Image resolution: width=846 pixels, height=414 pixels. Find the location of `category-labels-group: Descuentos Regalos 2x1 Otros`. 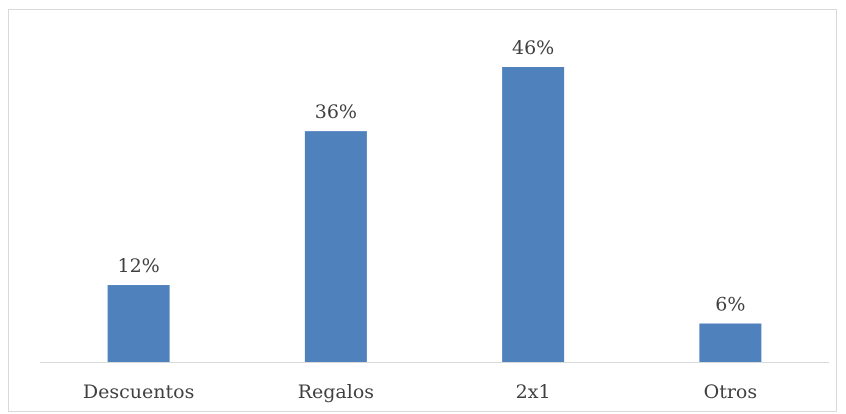

category-labels-group: Descuentos Regalos 2x1 Otros is located at coordinates (420, 392).